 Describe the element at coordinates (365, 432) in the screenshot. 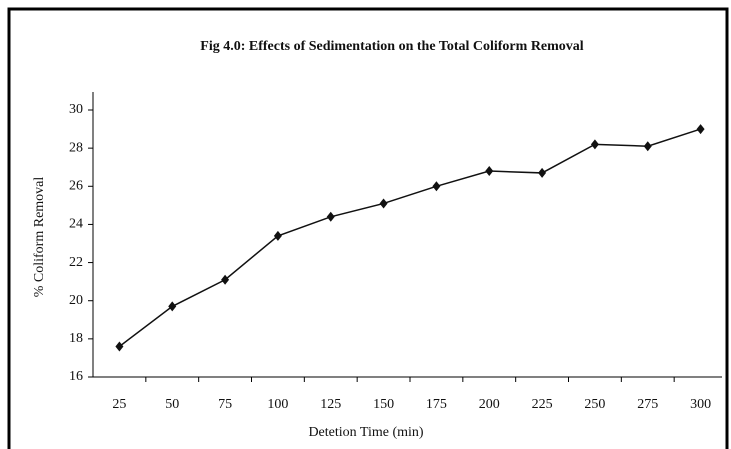

I see `x-axis-label: Detetion Time (min)` at that location.